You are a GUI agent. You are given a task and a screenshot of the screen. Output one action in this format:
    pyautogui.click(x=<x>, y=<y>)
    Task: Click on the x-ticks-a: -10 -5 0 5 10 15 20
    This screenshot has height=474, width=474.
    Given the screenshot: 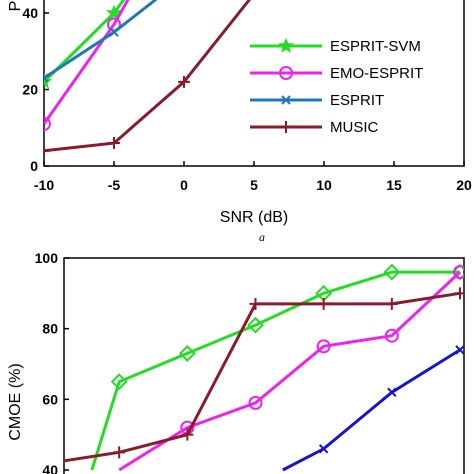 What is the action you would take?
    pyautogui.click(x=253, y=177)
    